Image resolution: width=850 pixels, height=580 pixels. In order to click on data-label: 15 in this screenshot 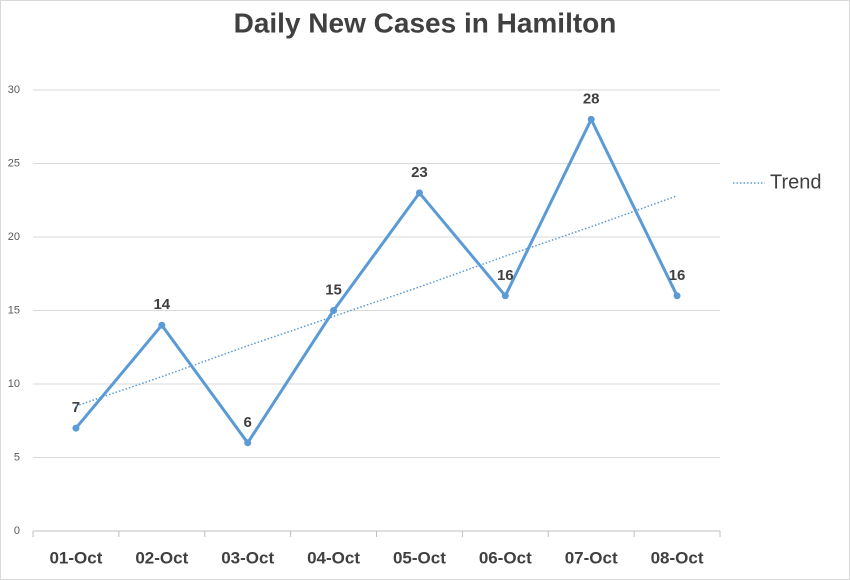, I will do `click(333, 289)`.